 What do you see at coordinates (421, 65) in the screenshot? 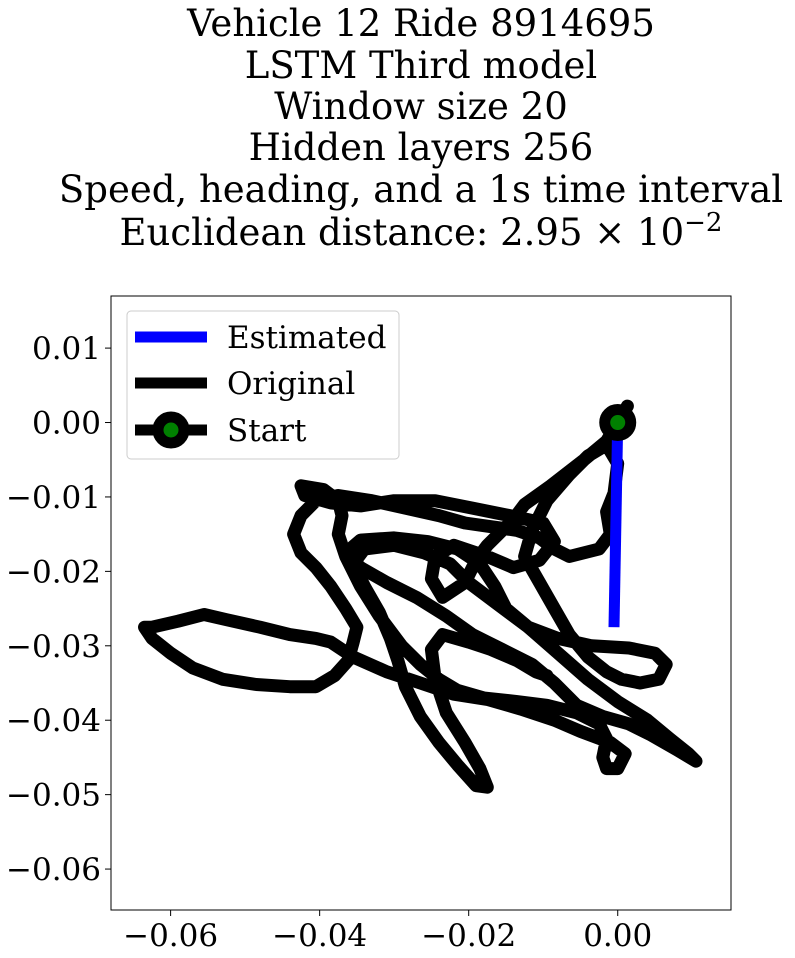
I see `title-line-2: LSTM Third model` at bounding box center [421, 65].